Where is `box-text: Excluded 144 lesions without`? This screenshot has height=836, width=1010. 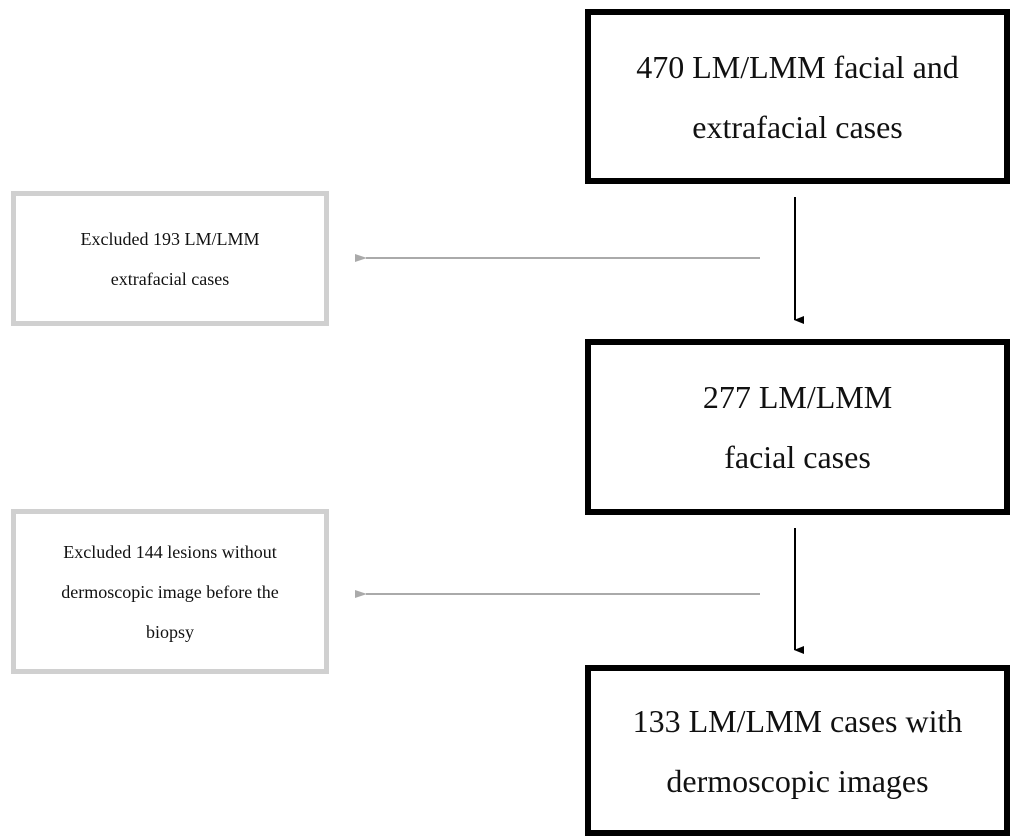
box-text: Excluded 144 lesions without is located at coordinates (170, 551).